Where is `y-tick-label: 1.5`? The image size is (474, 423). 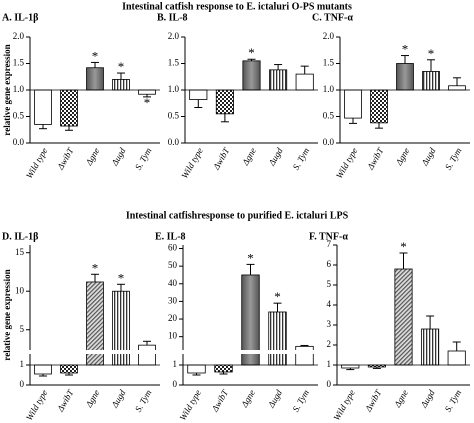 y-tick-label: 1.5 is located at coordinates (19, 63).